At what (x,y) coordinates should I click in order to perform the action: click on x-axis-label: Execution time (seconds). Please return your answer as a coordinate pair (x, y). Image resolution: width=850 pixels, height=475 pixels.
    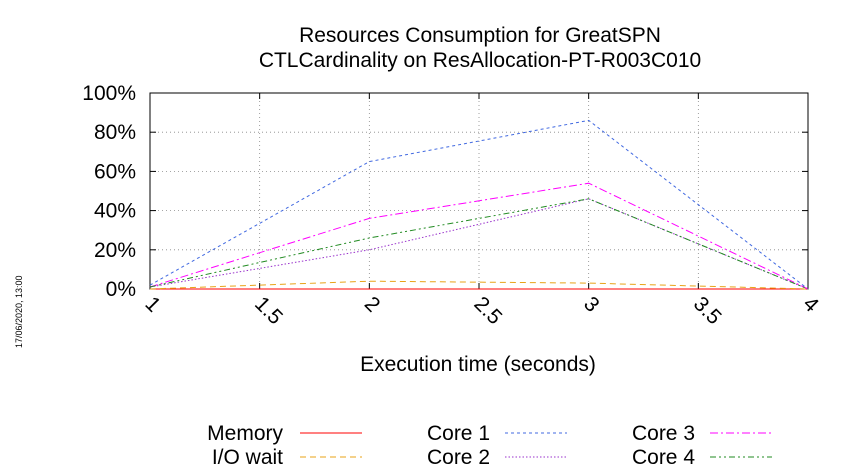
    Looking at the image, I should click on (478, 364).